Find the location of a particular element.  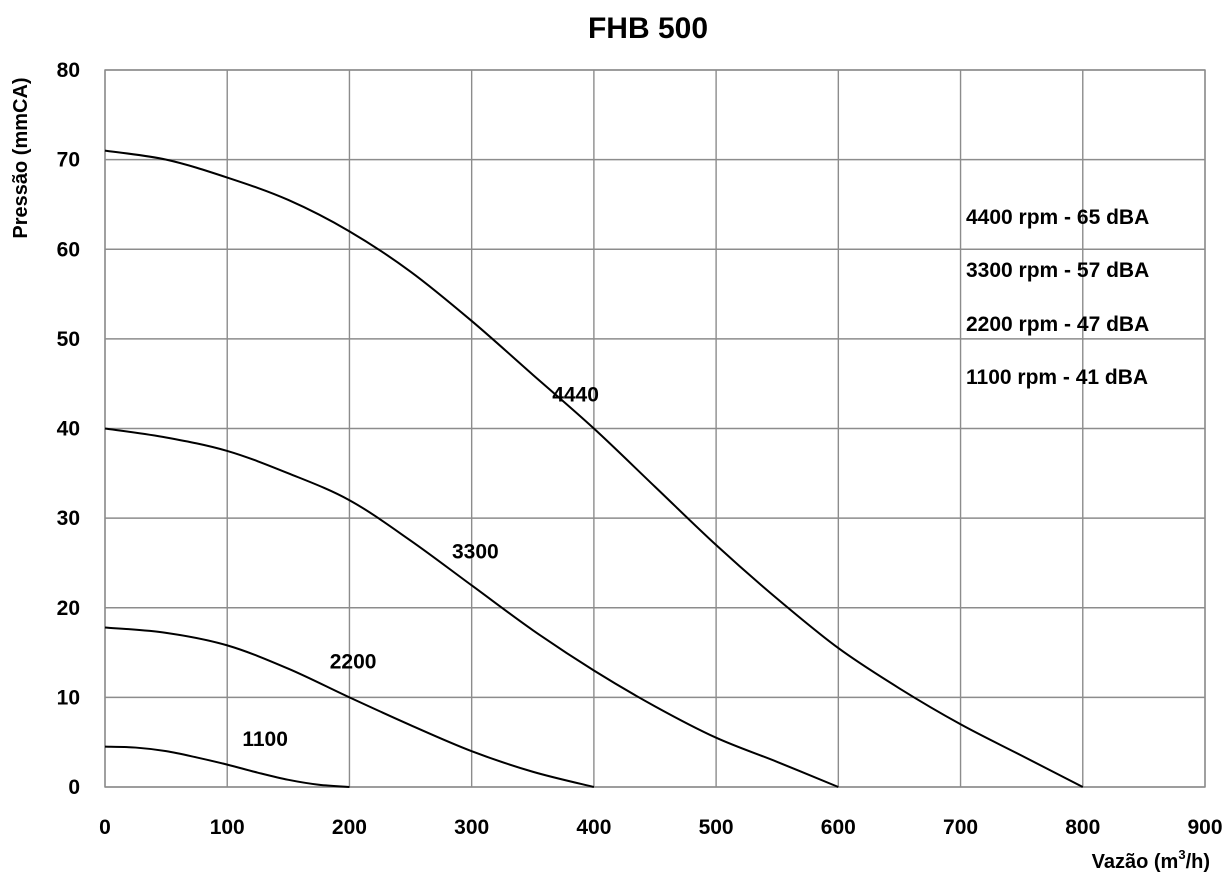

x-tick-label: 100 is located at coordinates (227, 827).